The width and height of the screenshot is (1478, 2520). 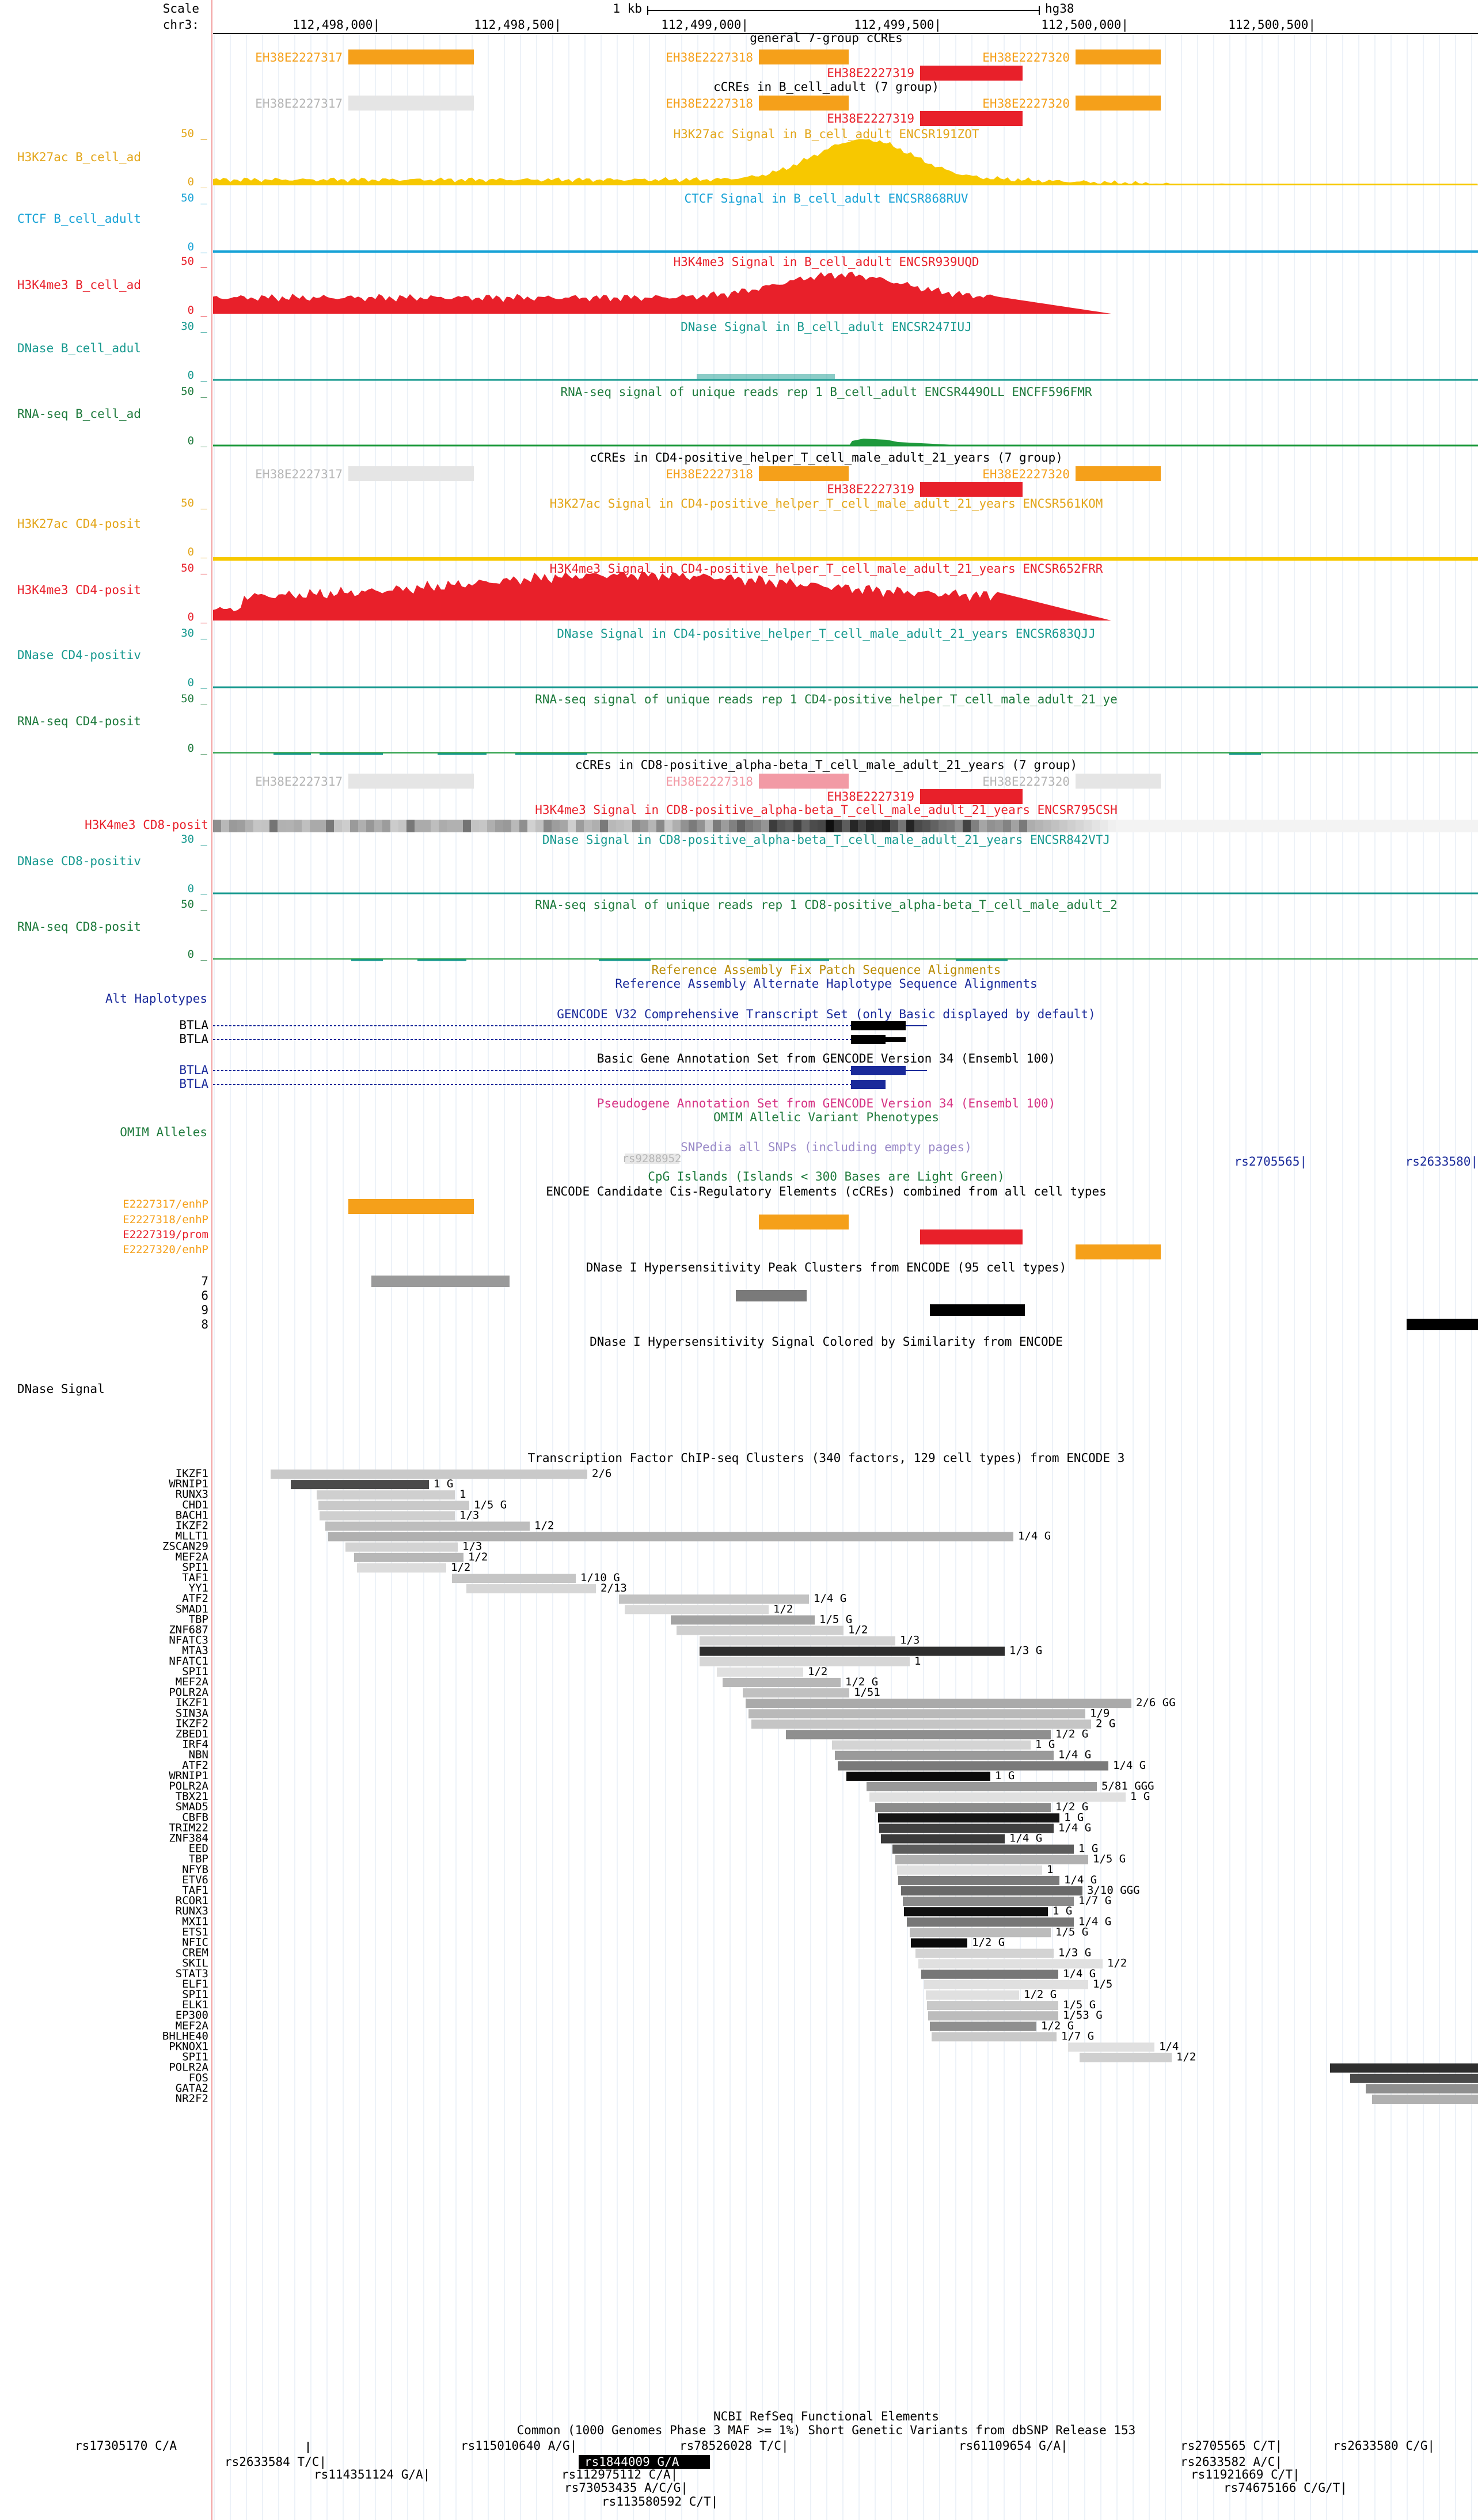 I want to click on tf-name: NFATC1, so click(x=188, y=1661).